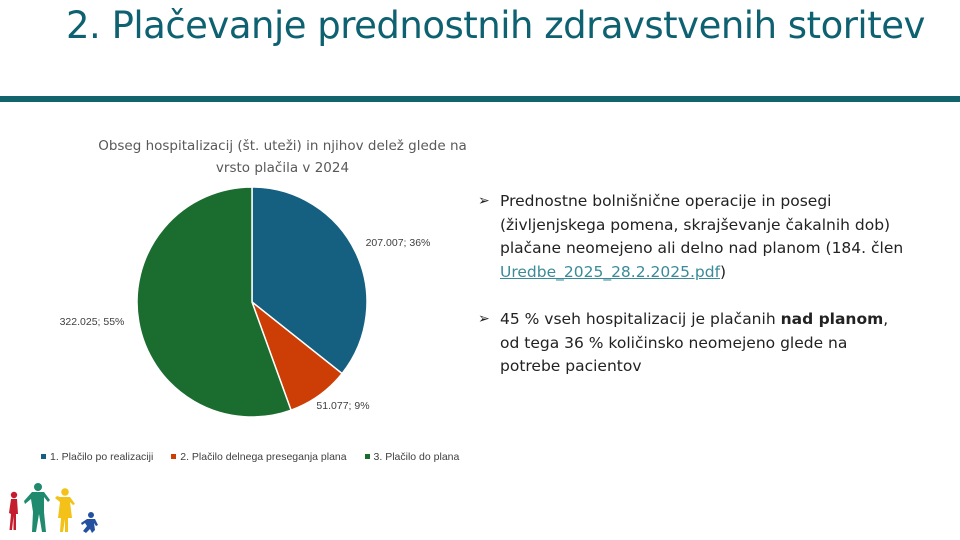 The height and width of the screenshot is (540, 960). I want to click on legend-item: 1. Plačilo po realizaciji, so click(97, 457).